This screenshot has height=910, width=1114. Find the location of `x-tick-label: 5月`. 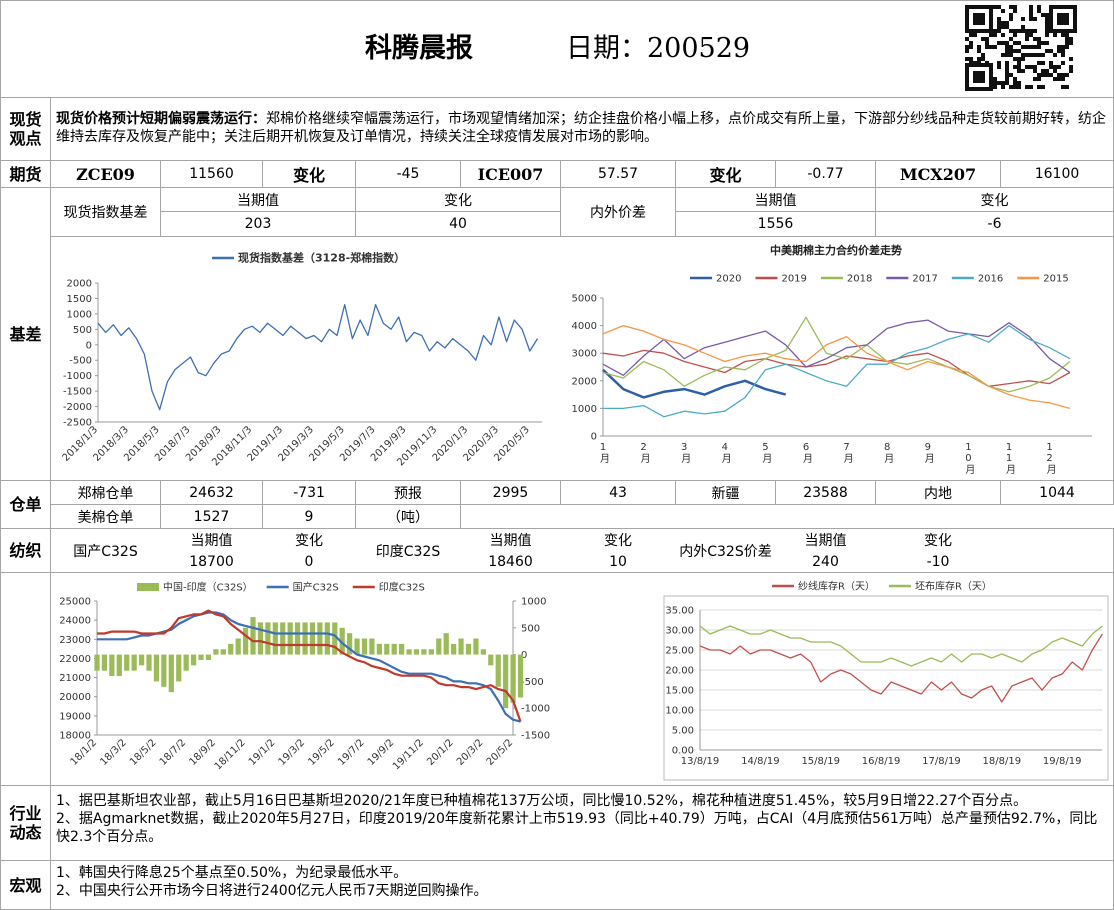

x-tick-label: 5月 is located at coordinates (766, 453).